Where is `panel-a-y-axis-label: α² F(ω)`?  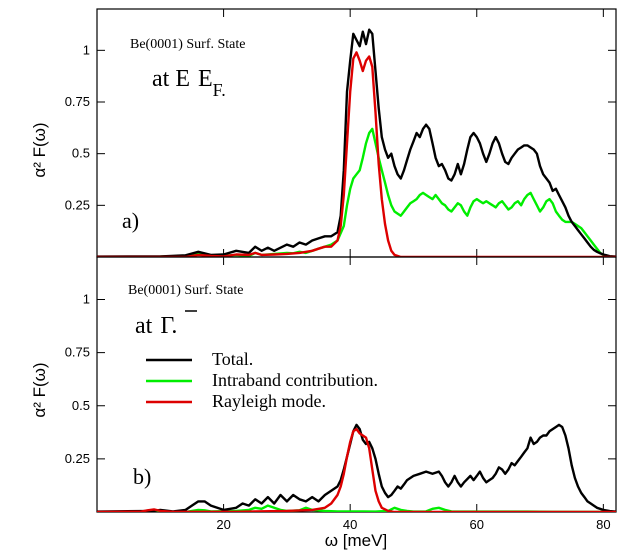 panel-a-y-axis-label: α² F(ω) is located at coordinates (39, 149).